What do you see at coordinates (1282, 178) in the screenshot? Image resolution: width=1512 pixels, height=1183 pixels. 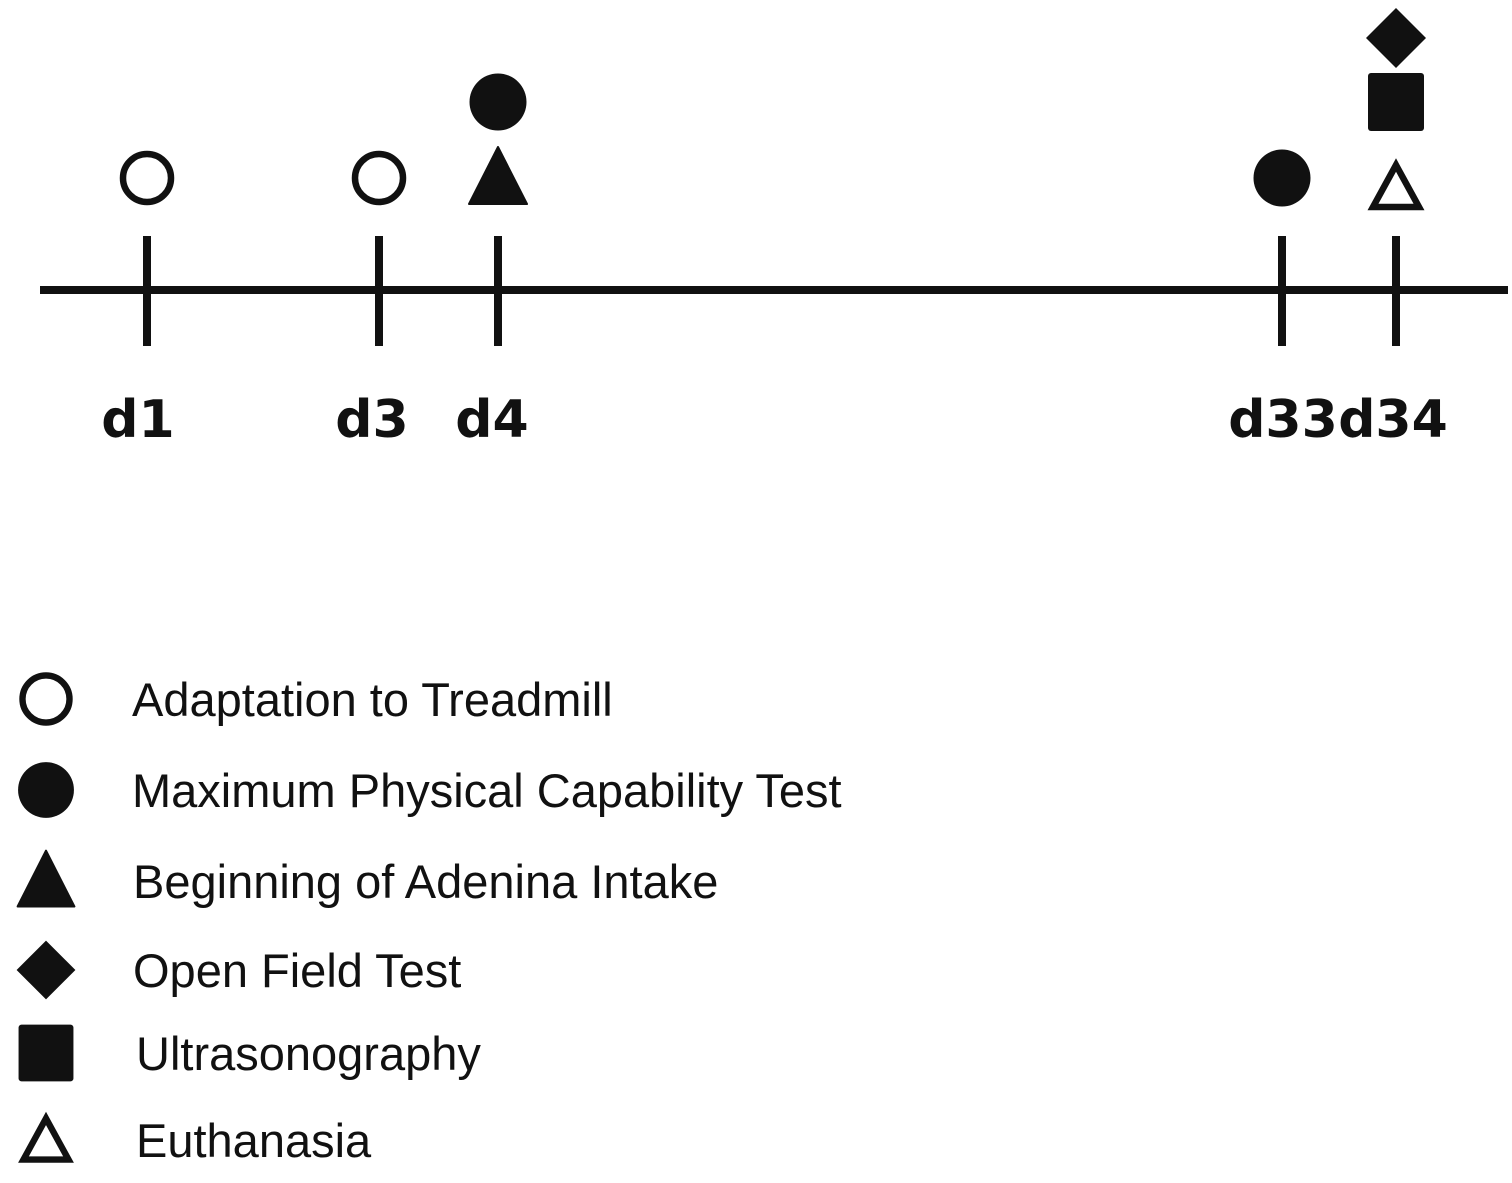 I see `marker-d33-filled-circle-icon` at bounding box center [1282, 178].